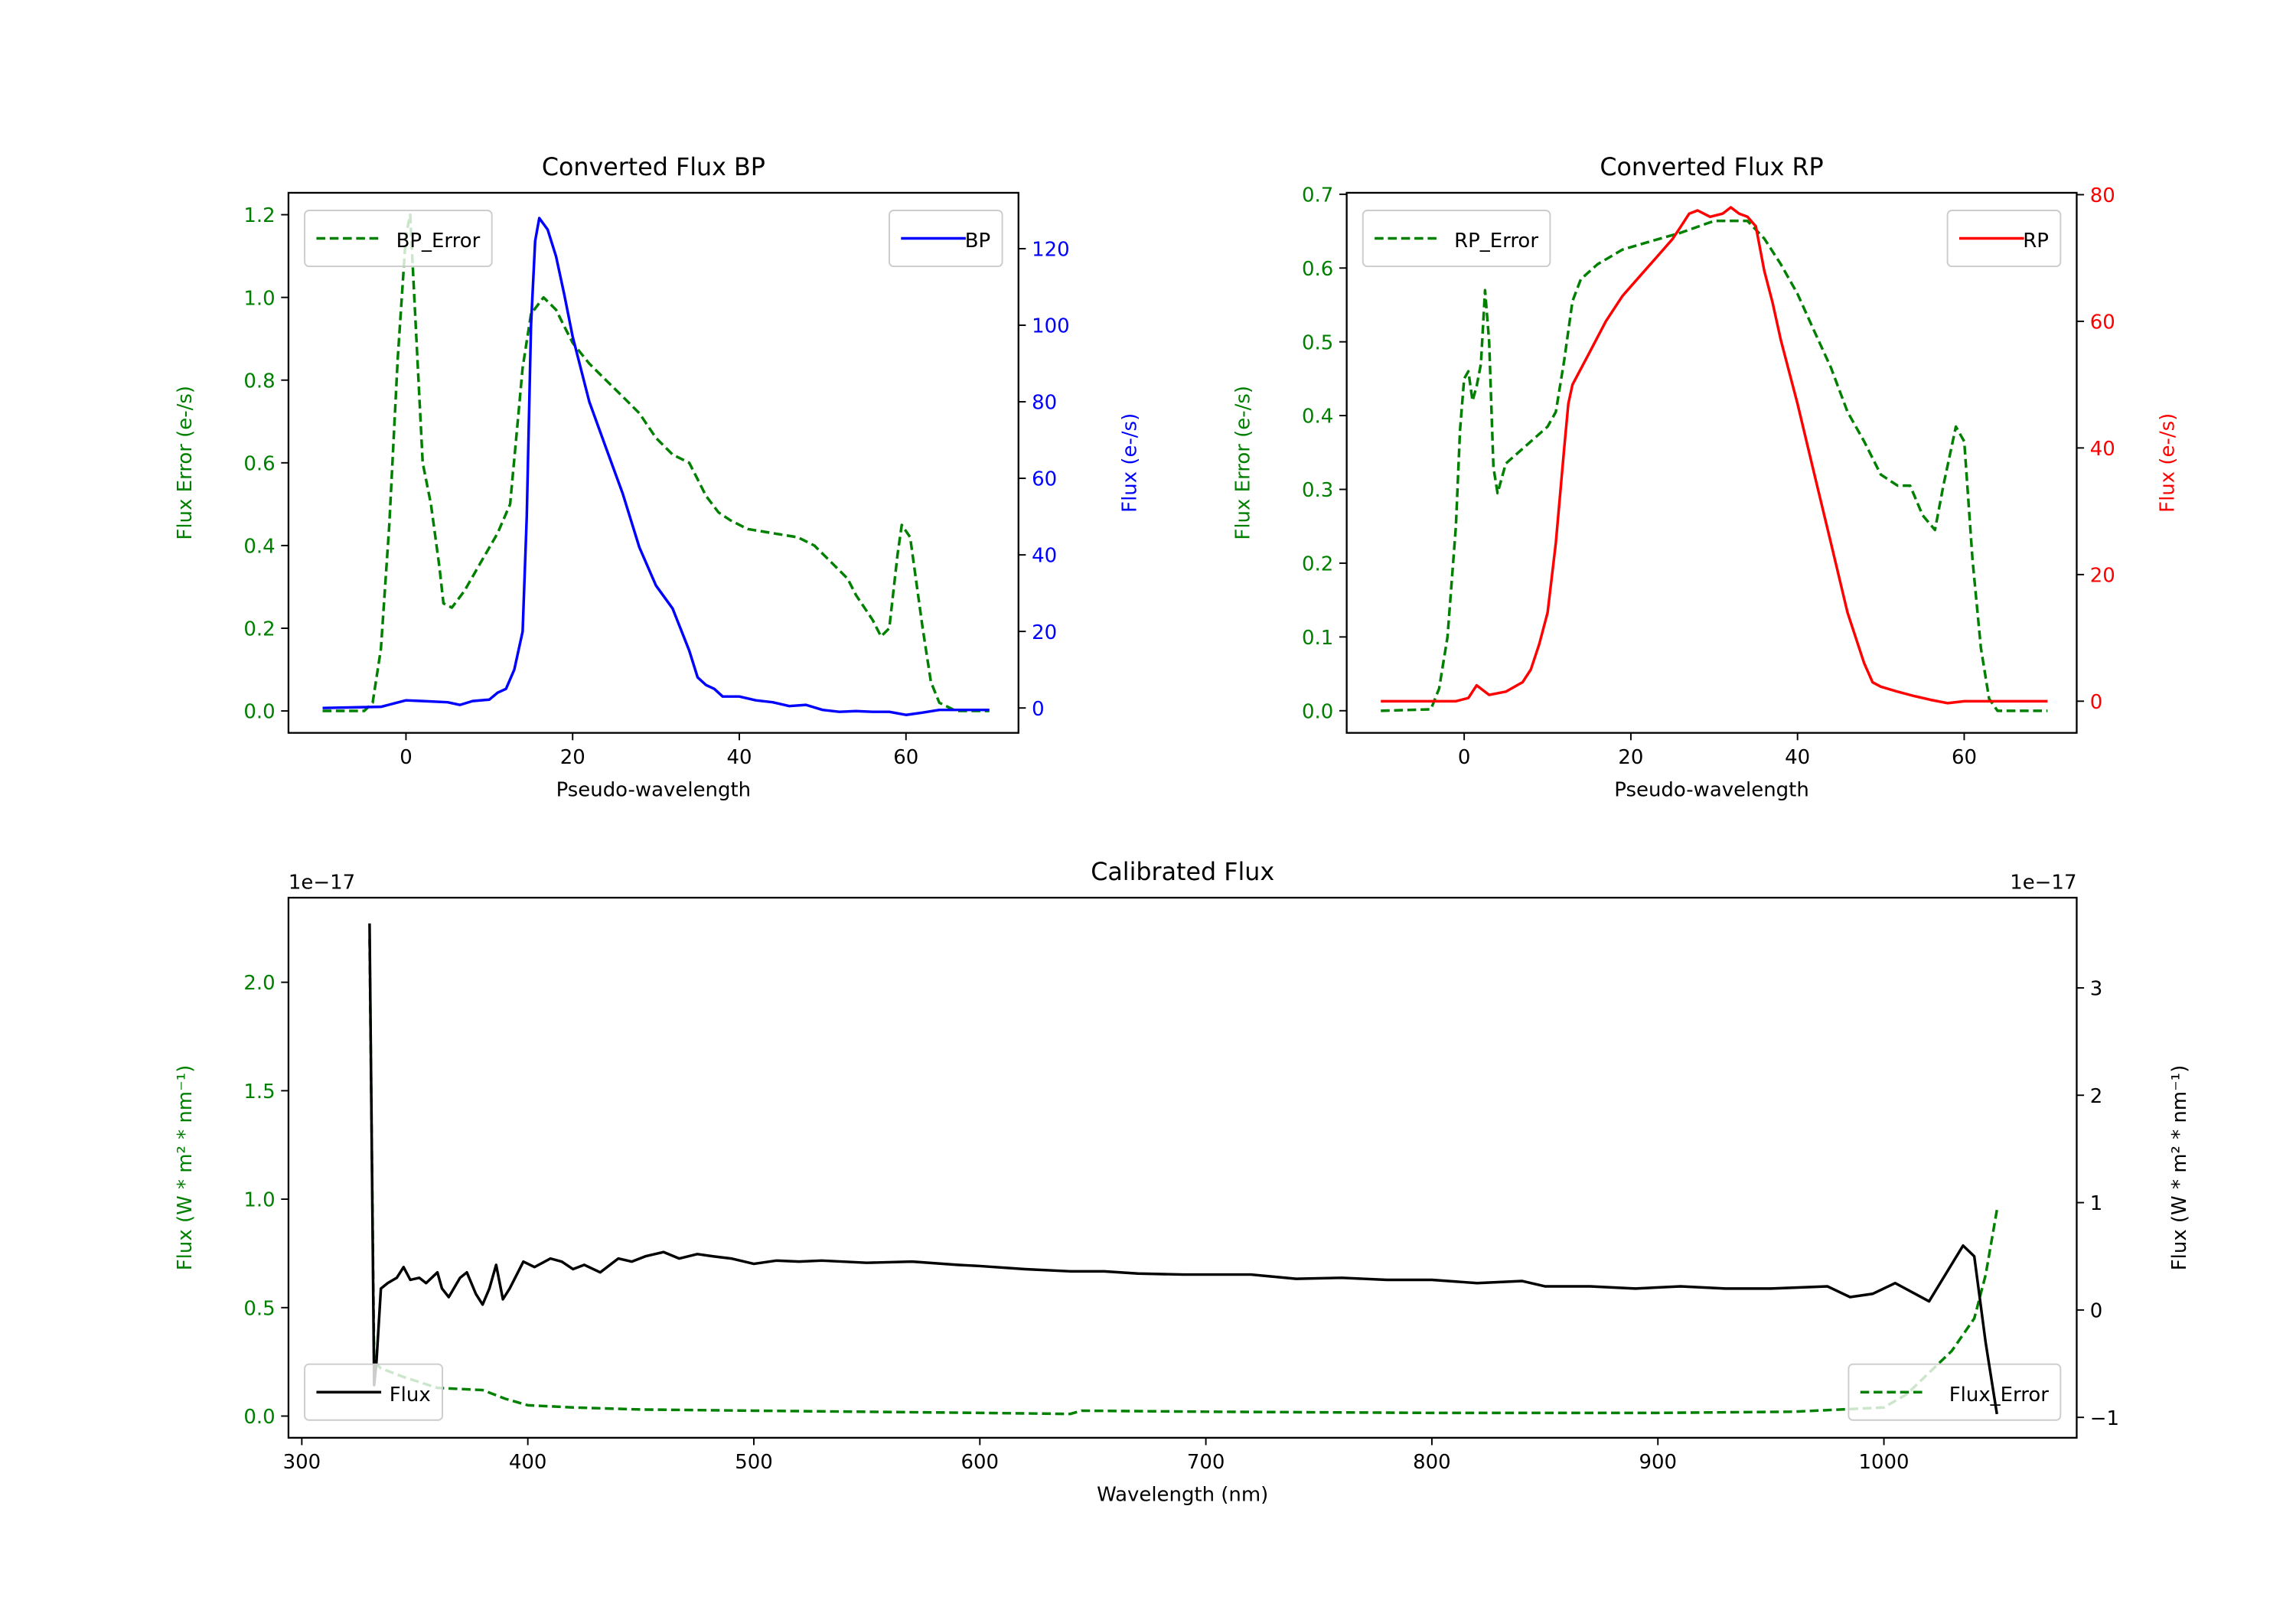 The width and height of the screenshot is (2296, 1607). What do you see at coordinates (1317, 342) in the screenshot?
I see `rp-ytick-left-label: 0.5` at bounding box center [1317, 342].